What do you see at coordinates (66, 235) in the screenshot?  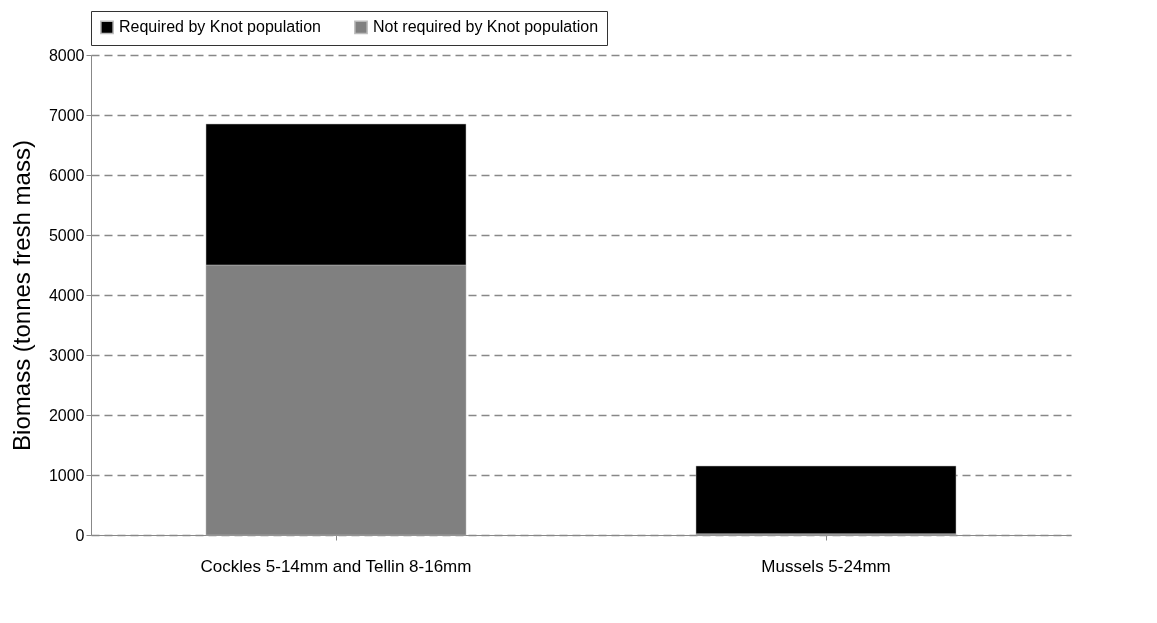 I see `y-tick-label: 5000` at bounding box center [66, 235].